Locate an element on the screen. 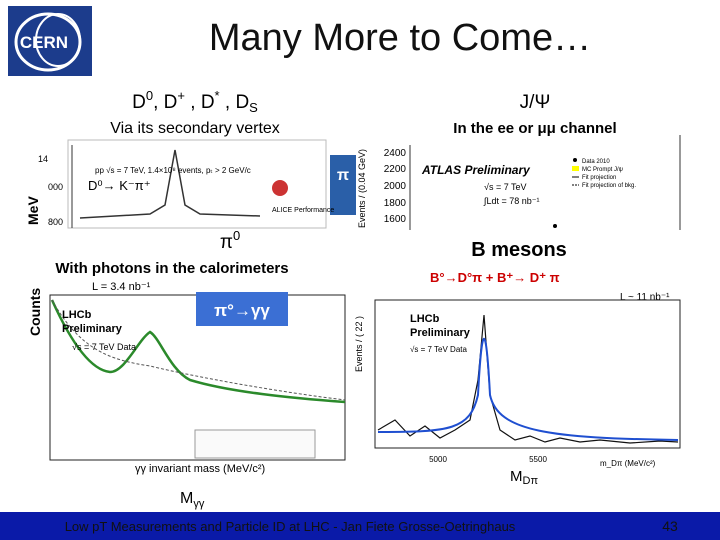 The image size is (720, 540). logo: CERN is located at coordinates (50, 41).